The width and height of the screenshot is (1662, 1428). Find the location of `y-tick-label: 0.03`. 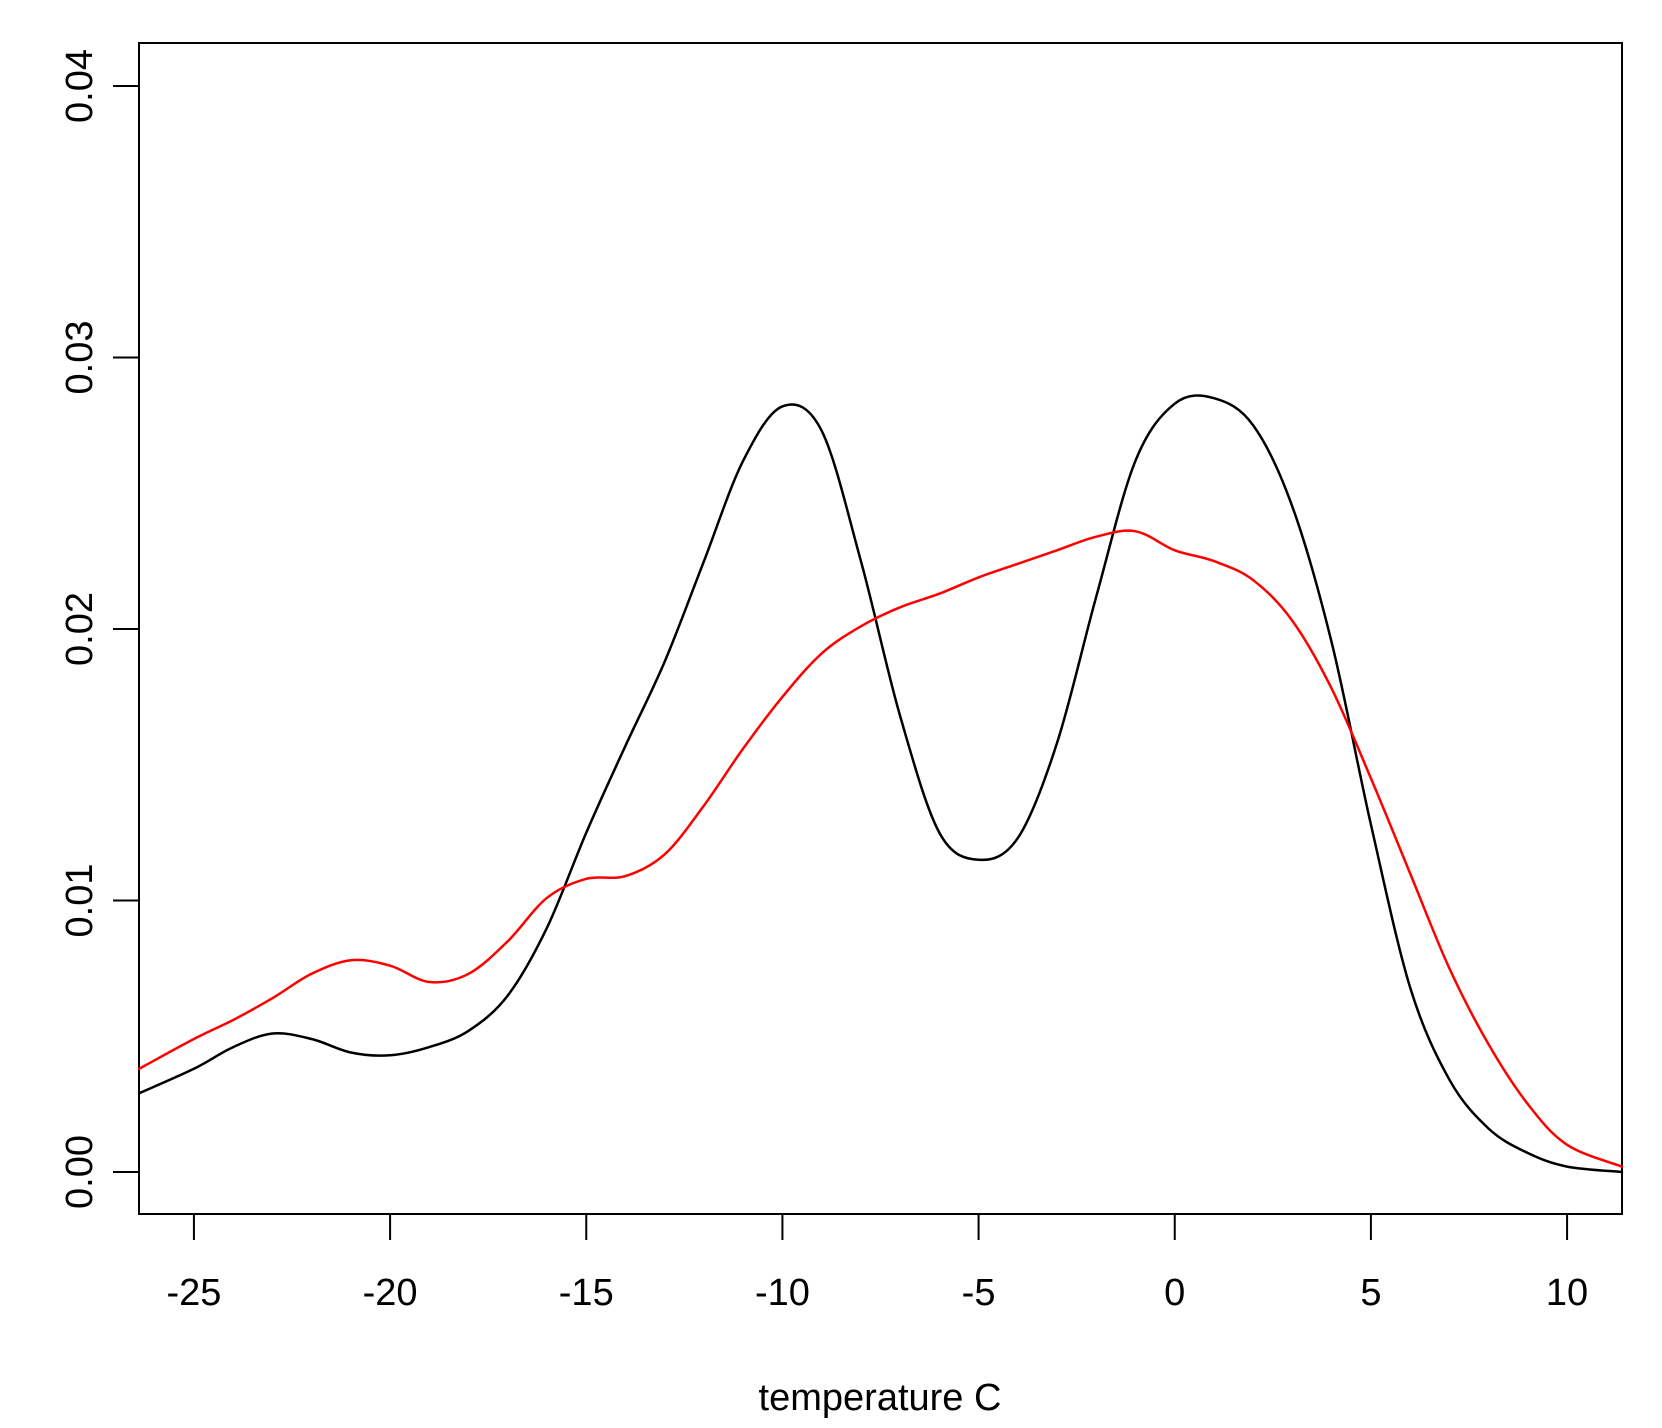

y-tick-label: 0.03 is located at coordinates (80, 358).